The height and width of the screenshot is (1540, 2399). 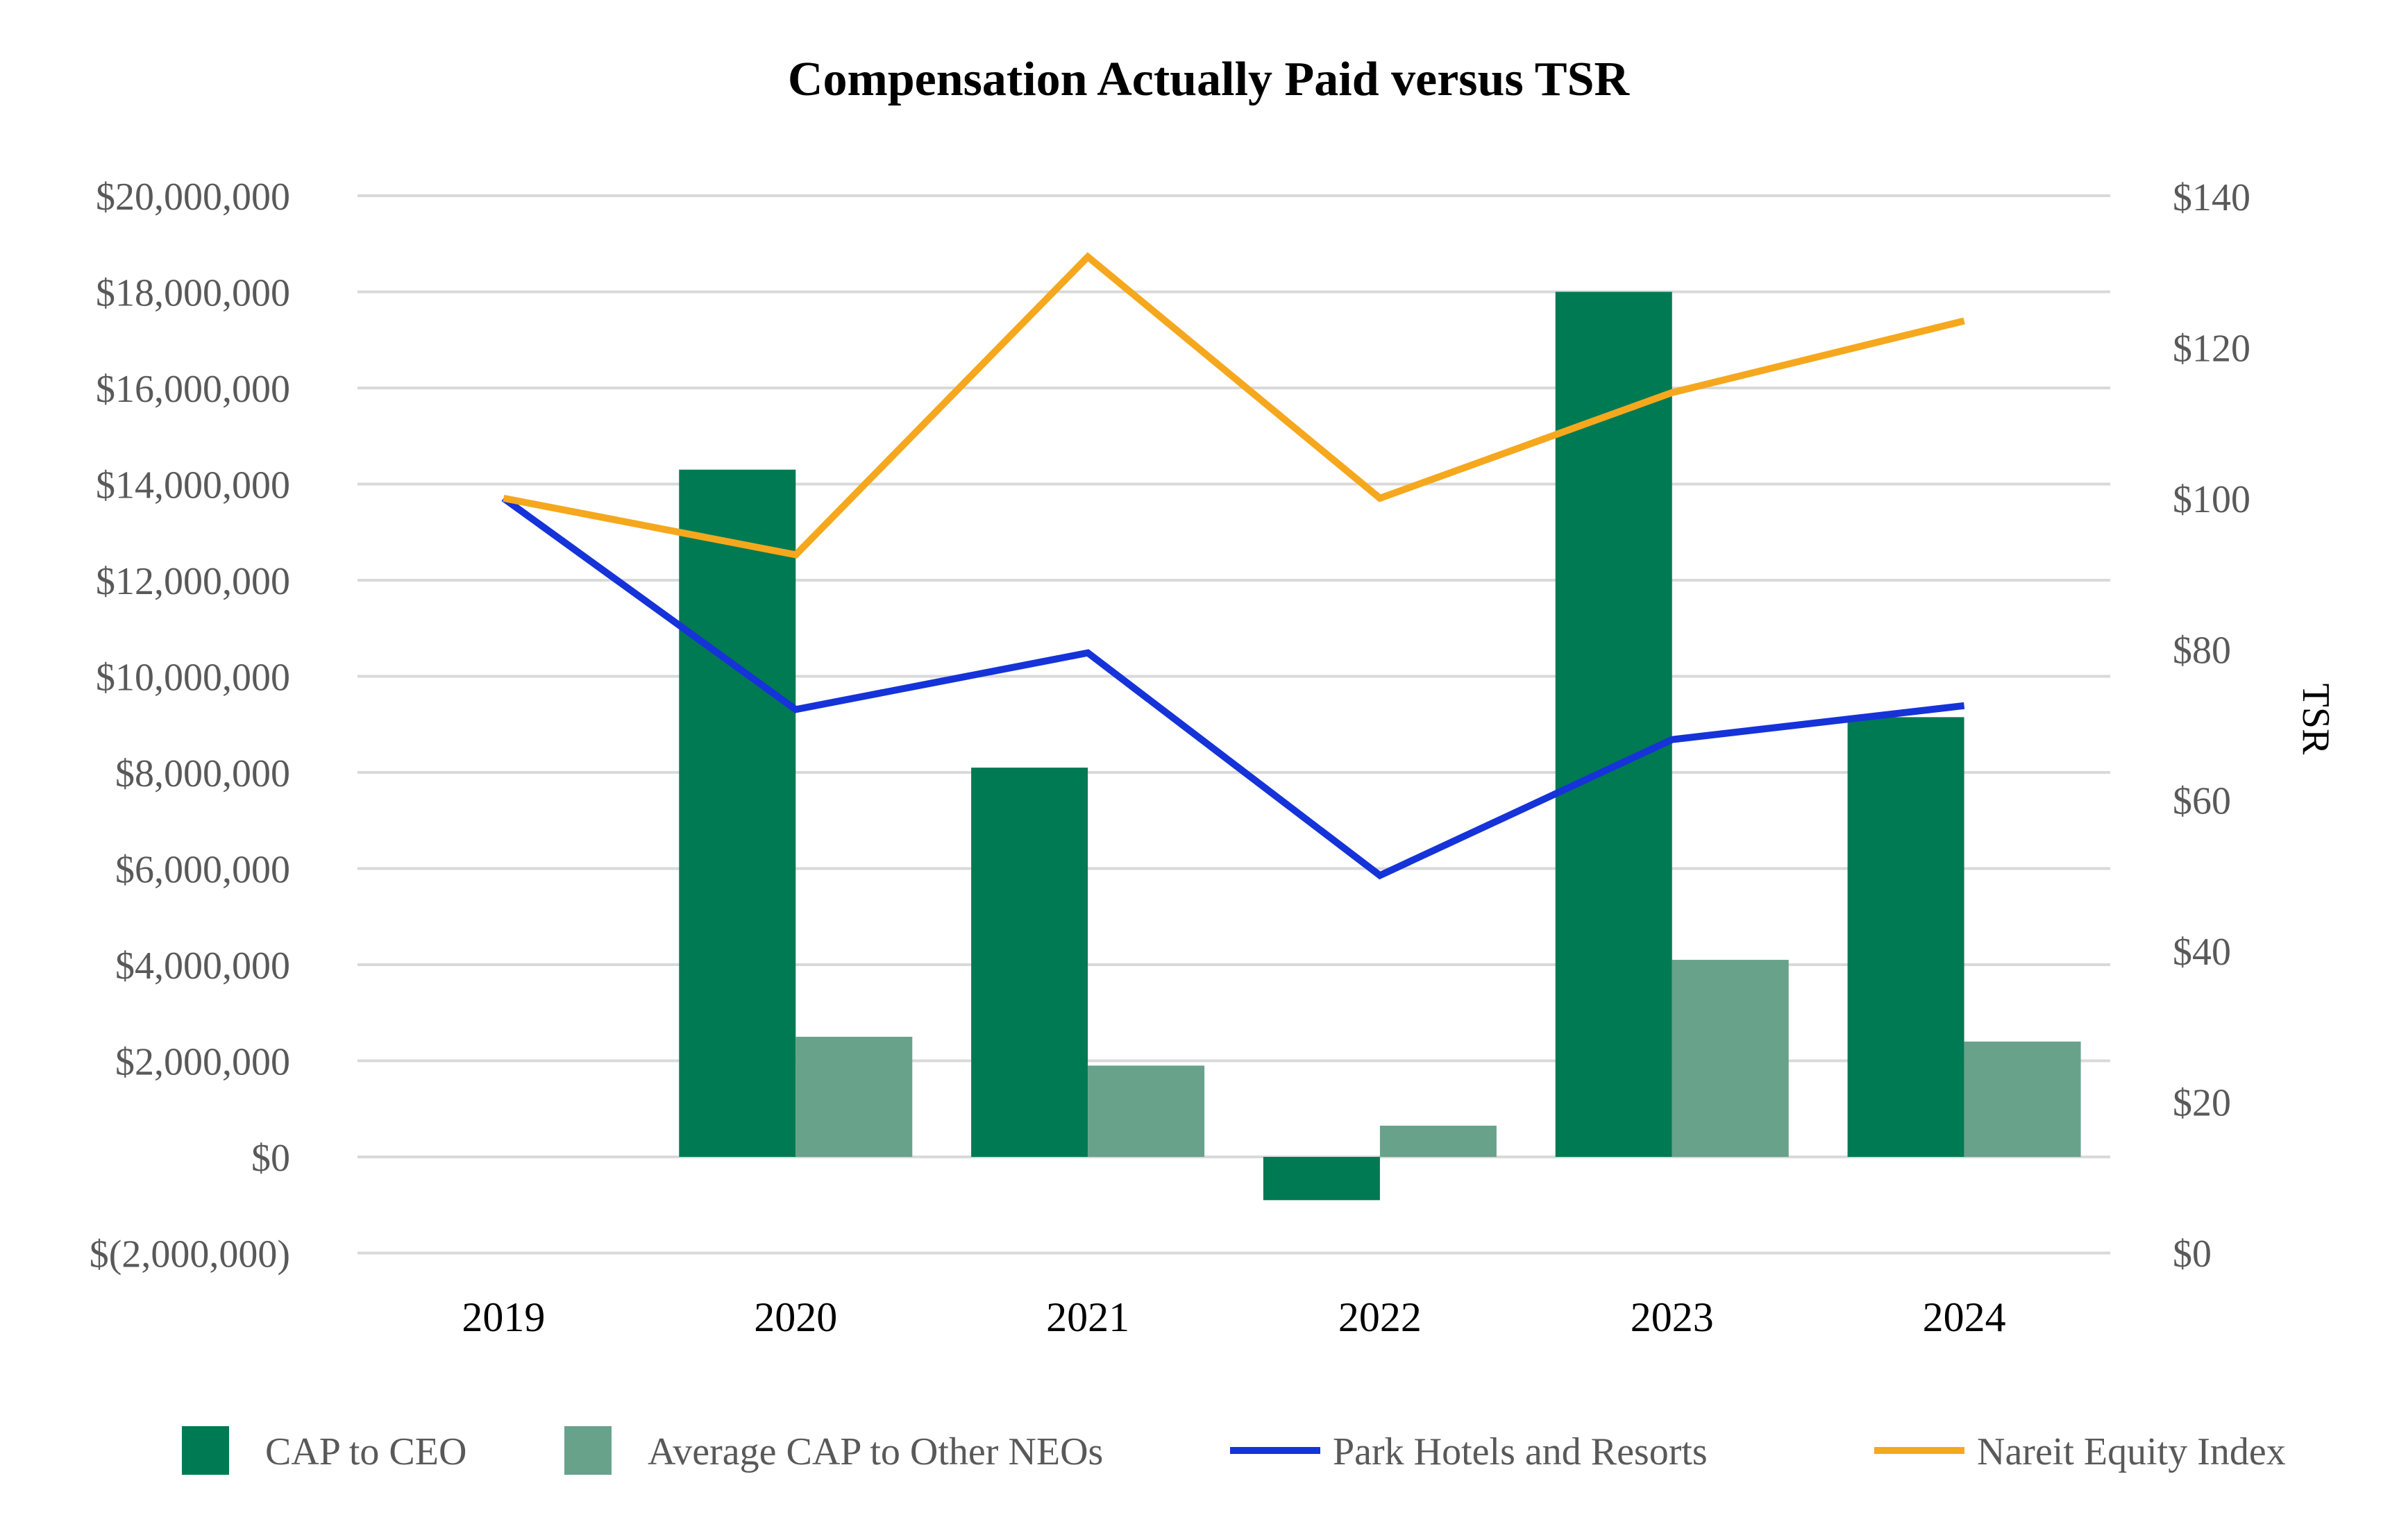 I want to click on bar-average-cap-to-other-neos-2024, so click(x=2022, y=1099).